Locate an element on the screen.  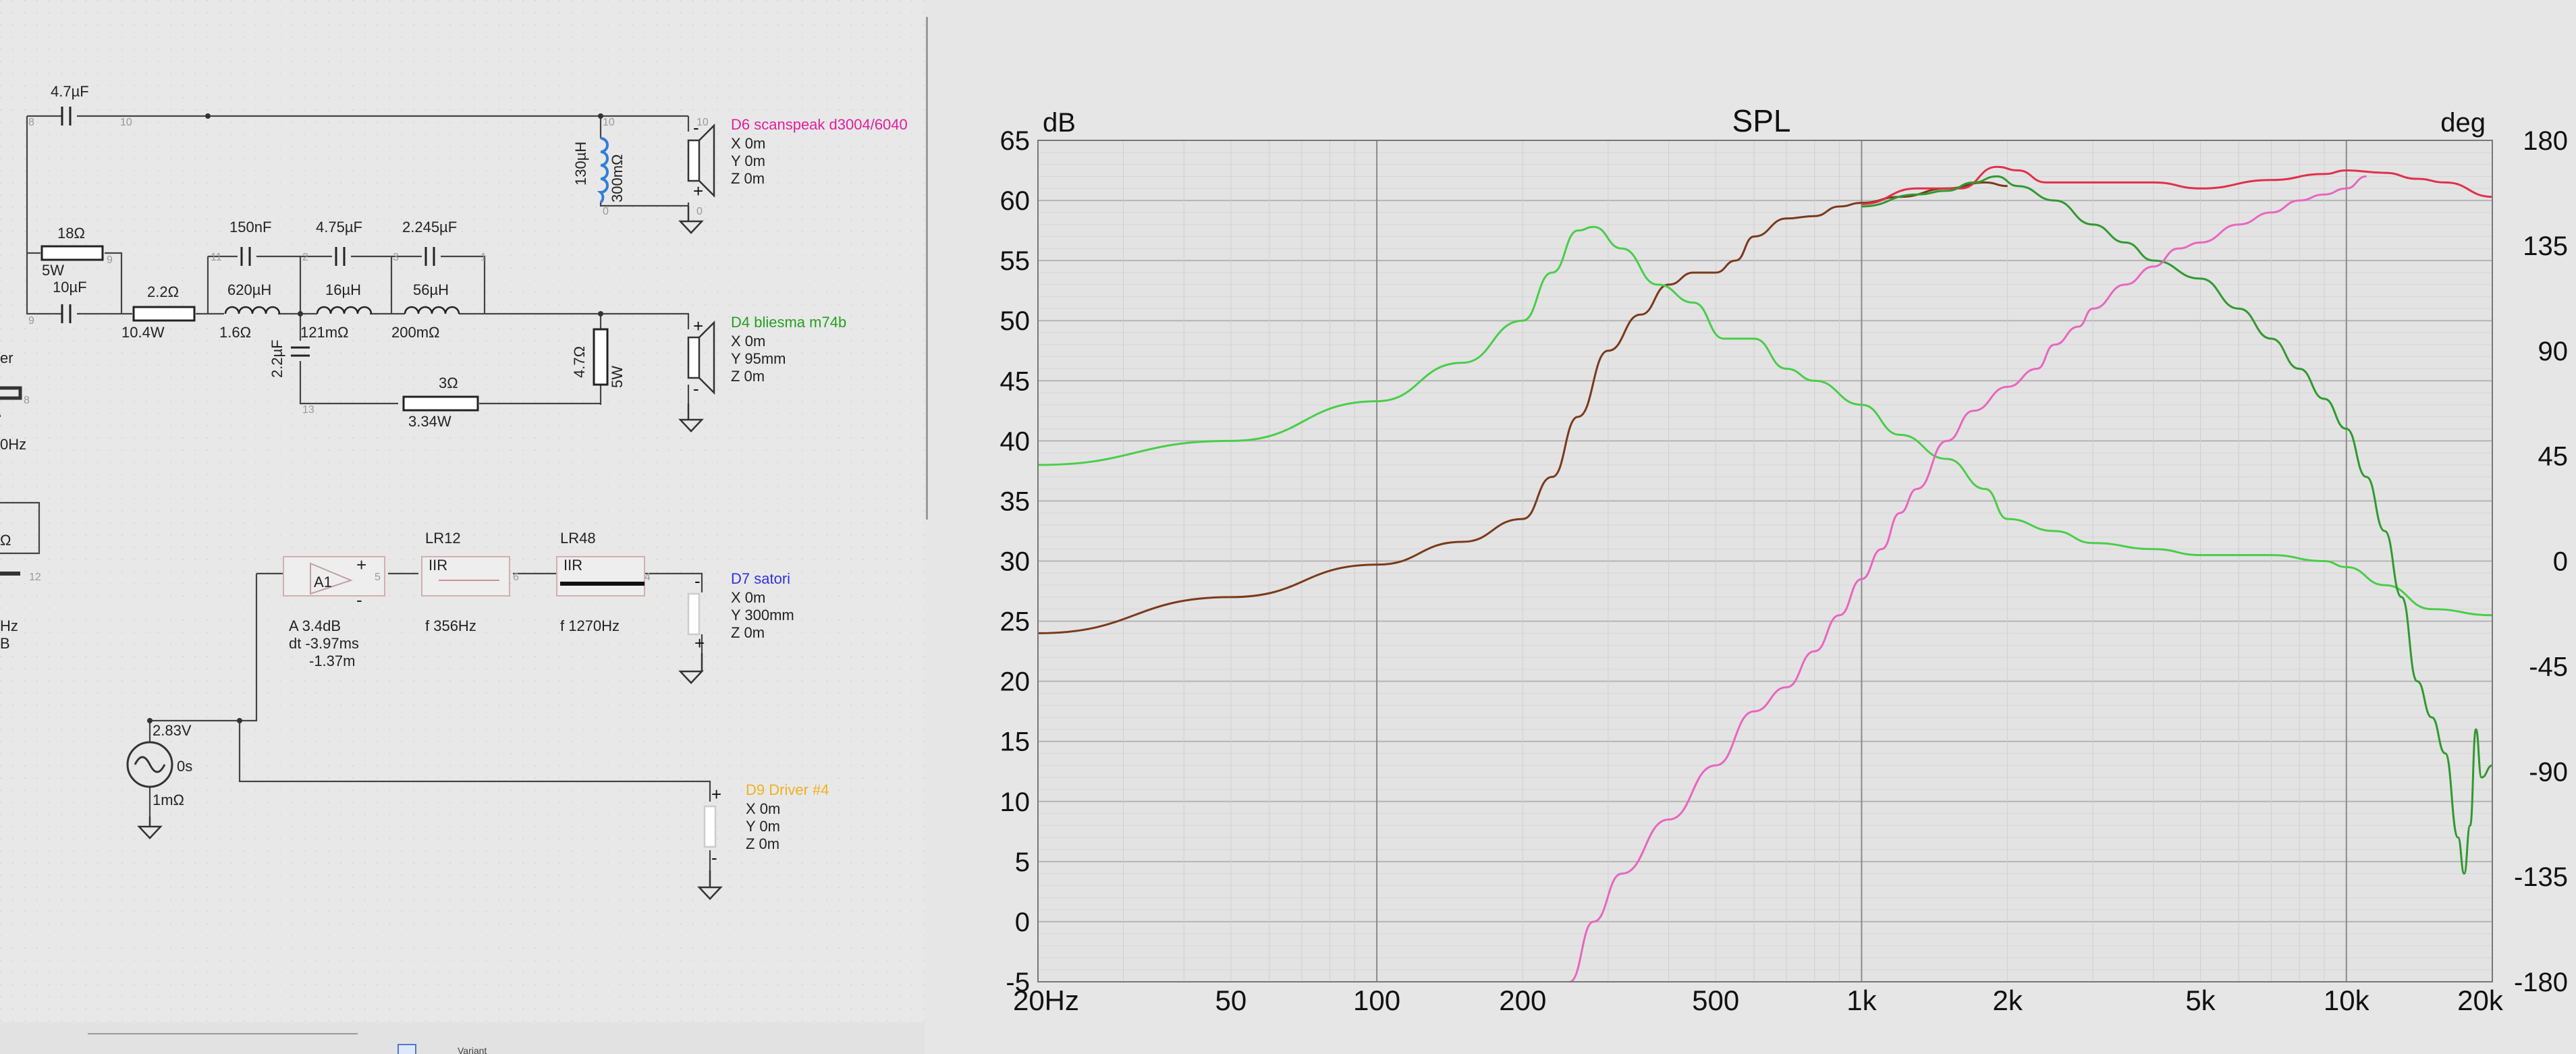
resistors is located at coordinates (324, 328).